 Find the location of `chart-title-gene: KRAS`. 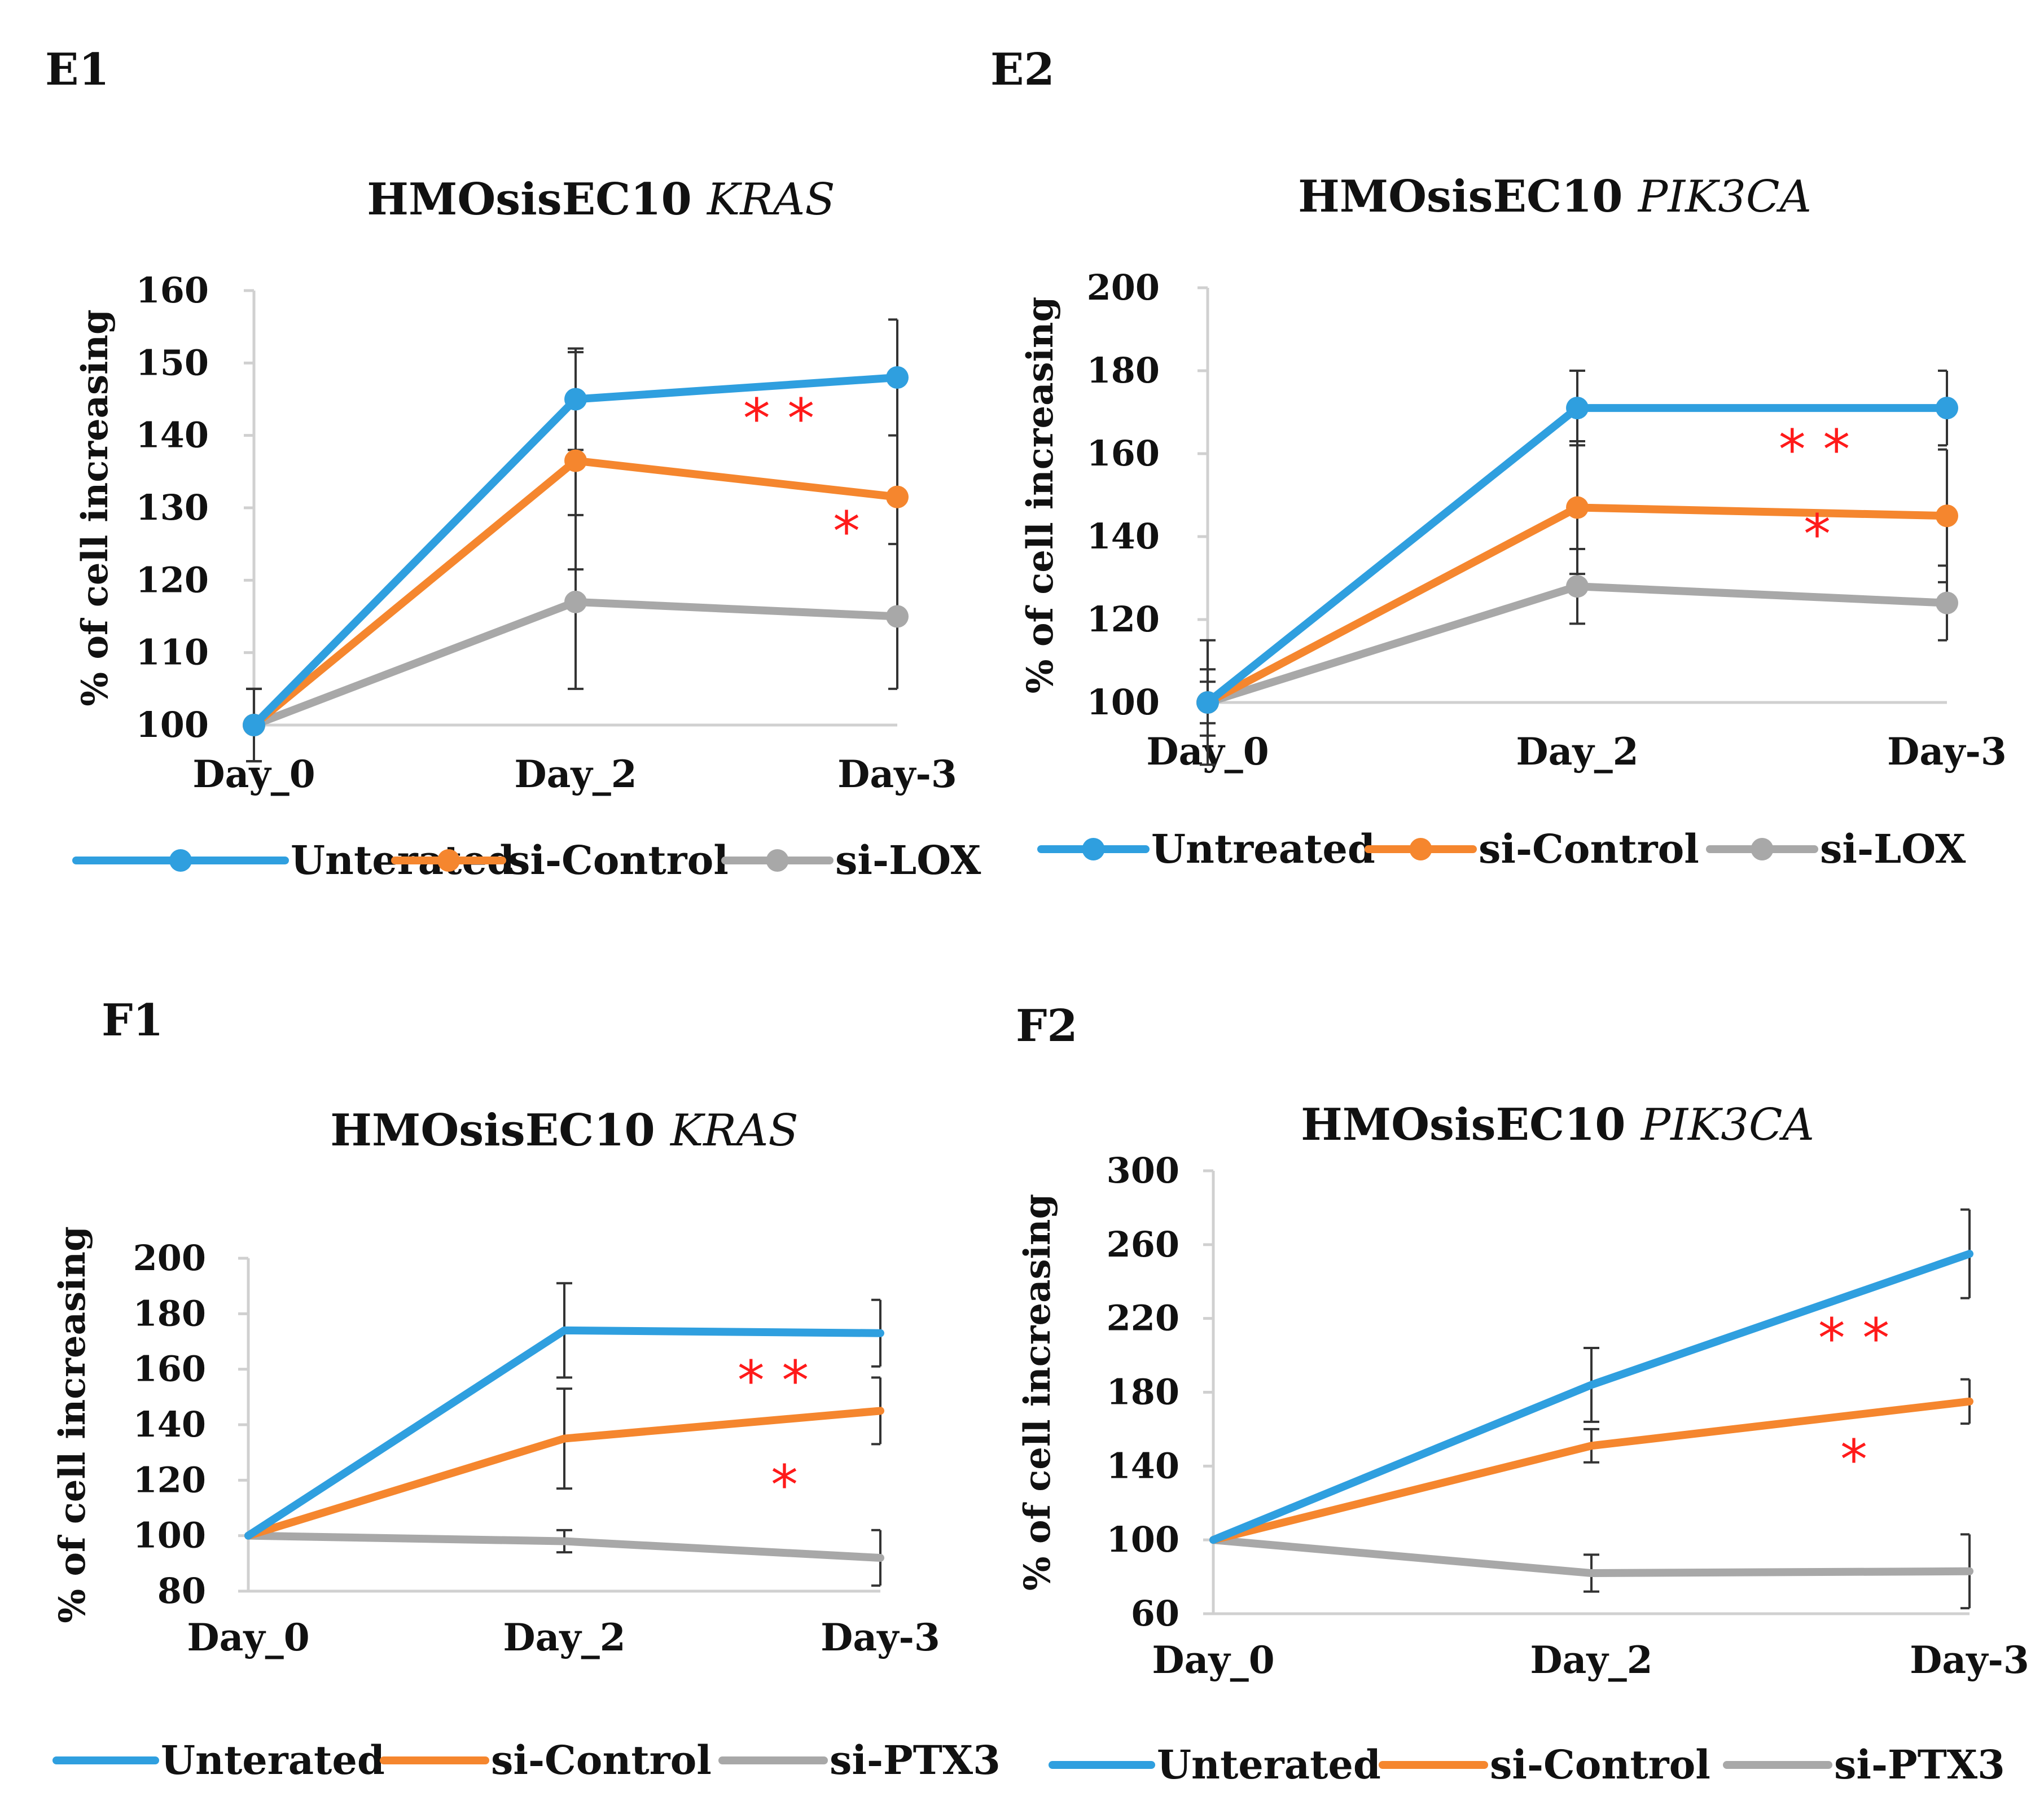

chart-title-gene: KRAS is located at coordinates (770, 199).